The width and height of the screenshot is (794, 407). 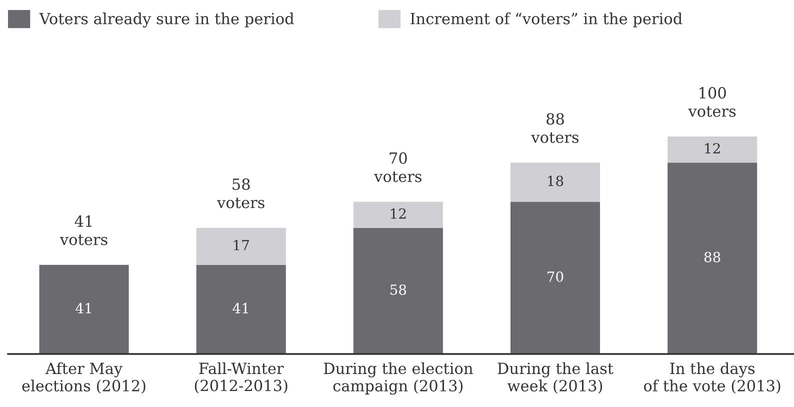 I want to click on total-label: 88 voters, so click(x=555, y=128).